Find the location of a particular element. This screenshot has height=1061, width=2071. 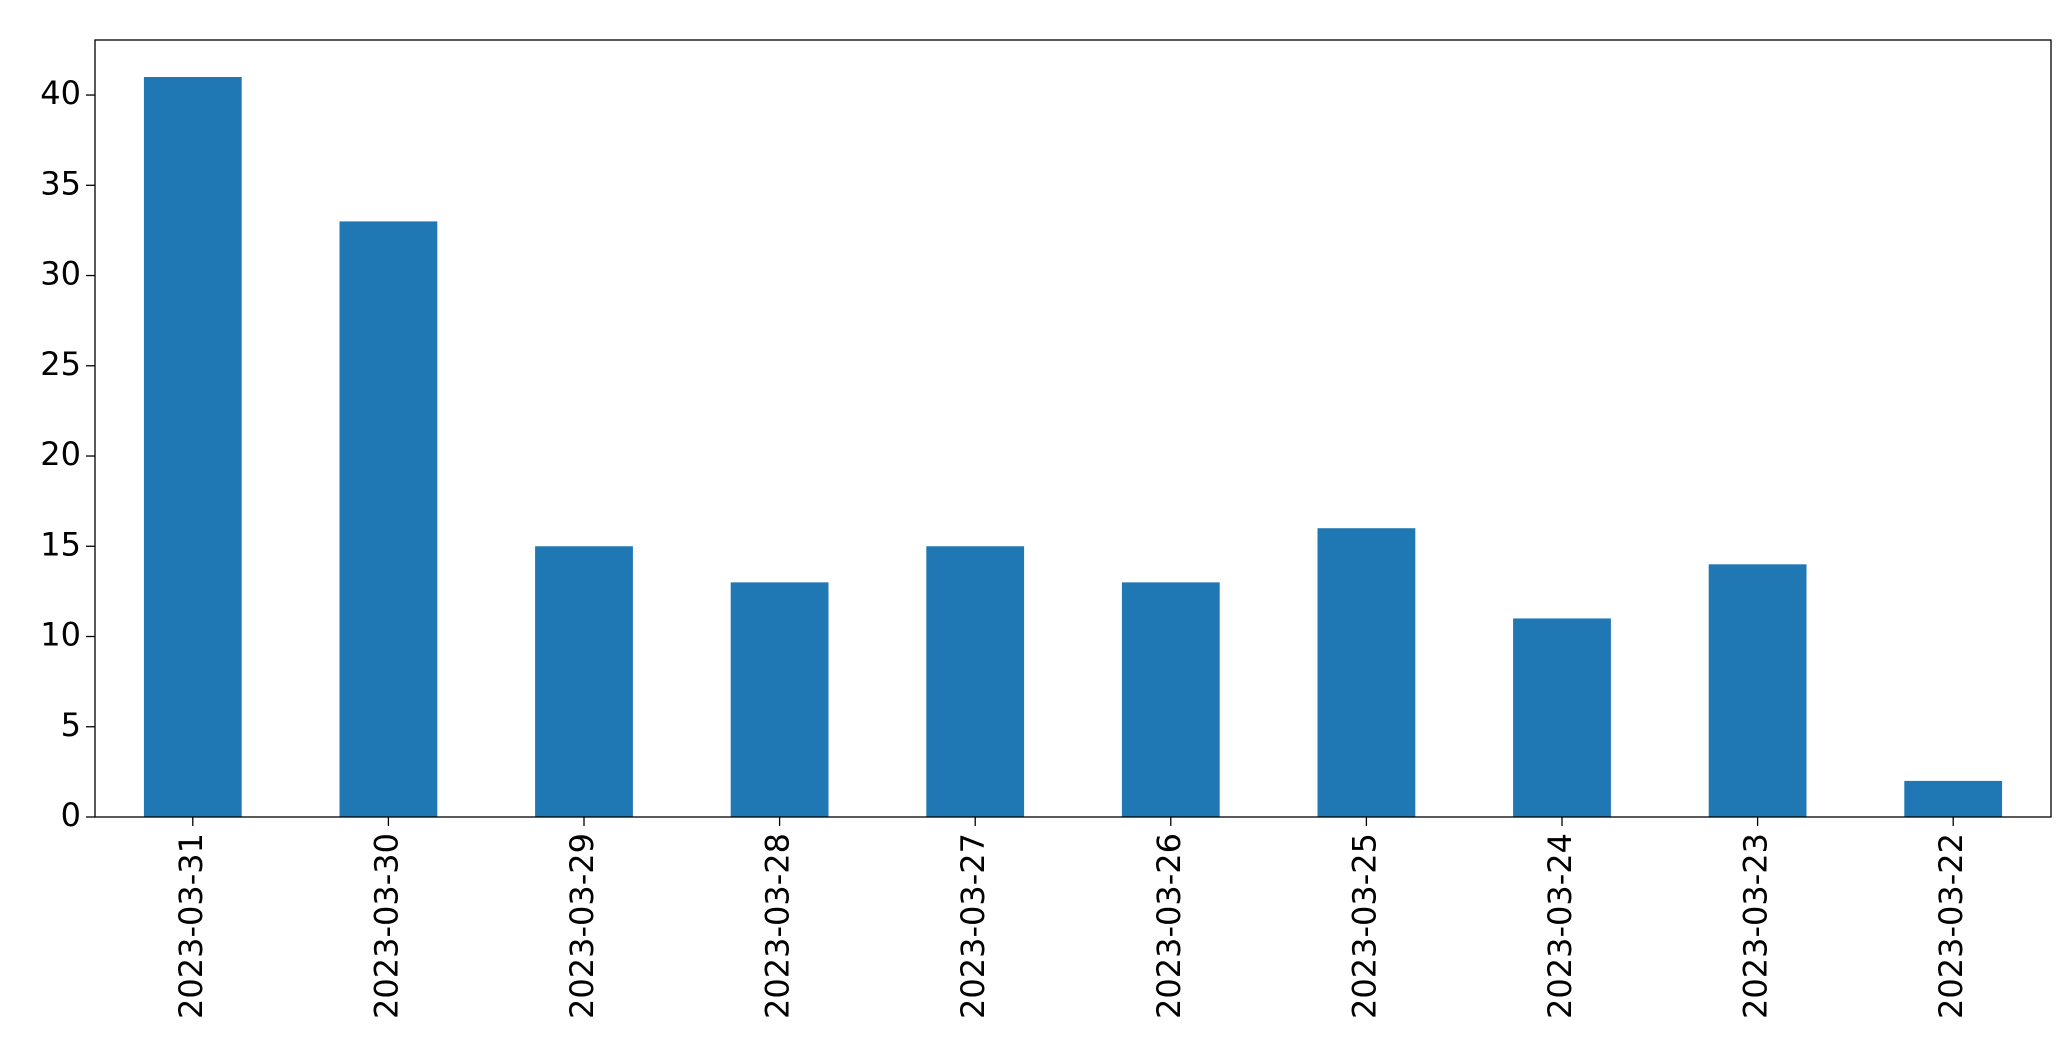

x-tick-label: 2023-03-25 is located at coordinates (1364, 926).